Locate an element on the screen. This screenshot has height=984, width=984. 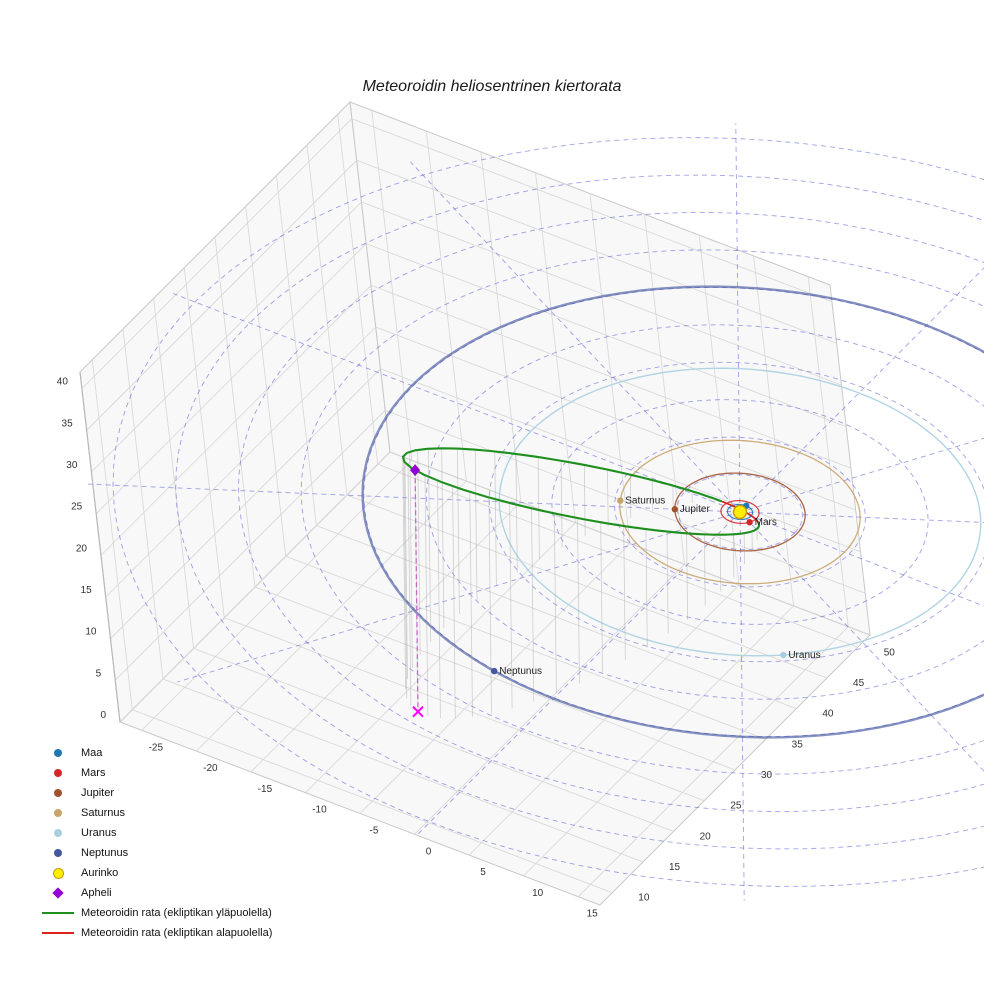
legend-item-aurinko: Aurinko is located at coordinates (156, 873).